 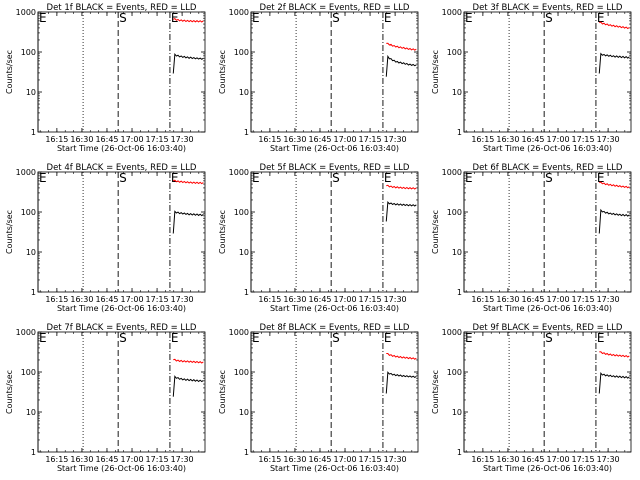 What do you see at coordinates (122, 168) in the screenshot?
I see `panel-title: Det 4f BLACK = Events, RED = LLD` at bounding box center [122, 168].